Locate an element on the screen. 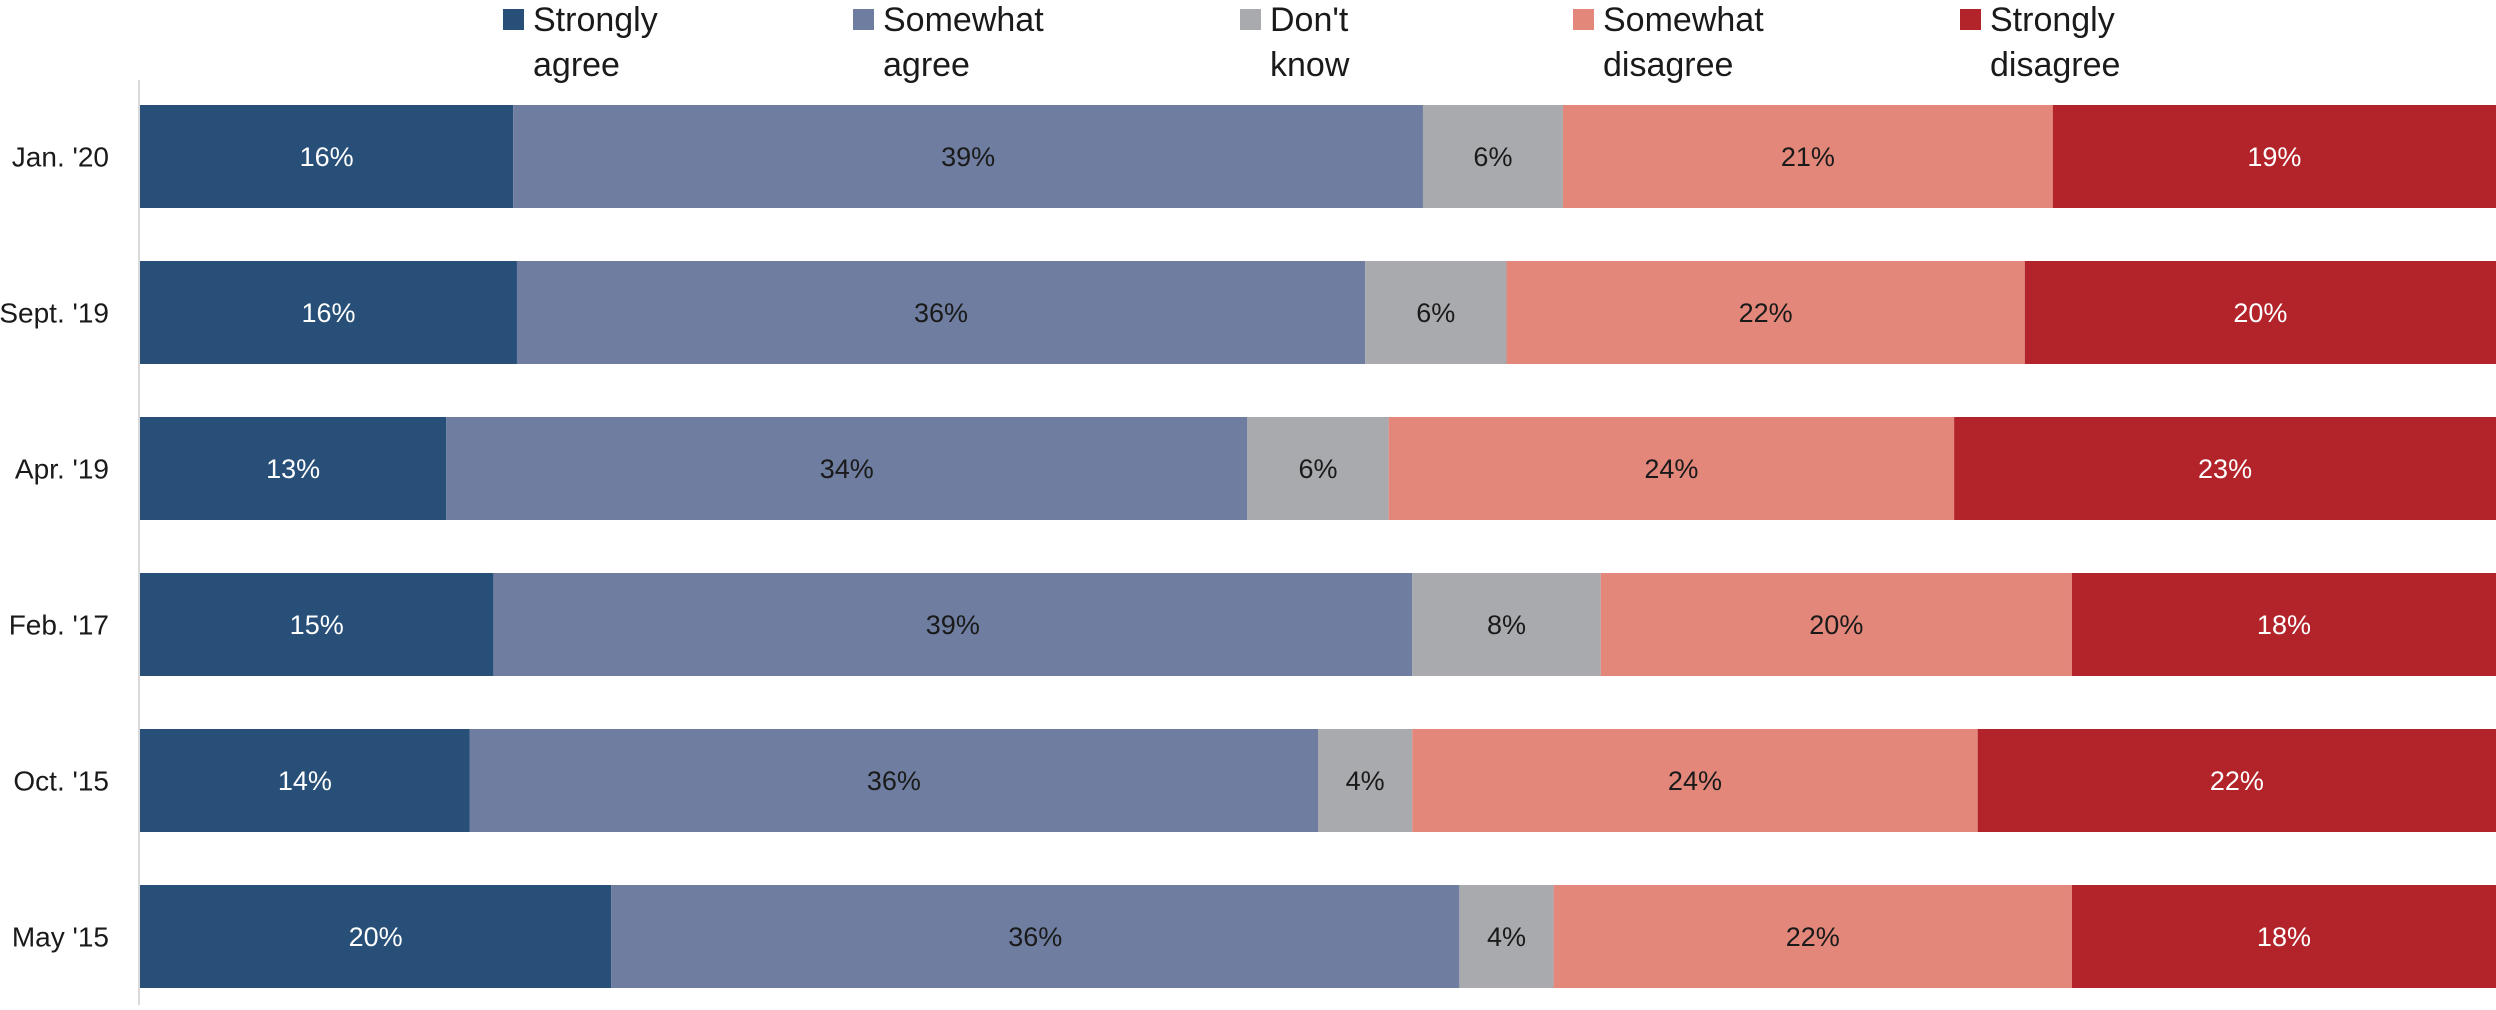 The image size is (2496, 1010). category-label: Feb. '17 is located at coordinates (59, 625).